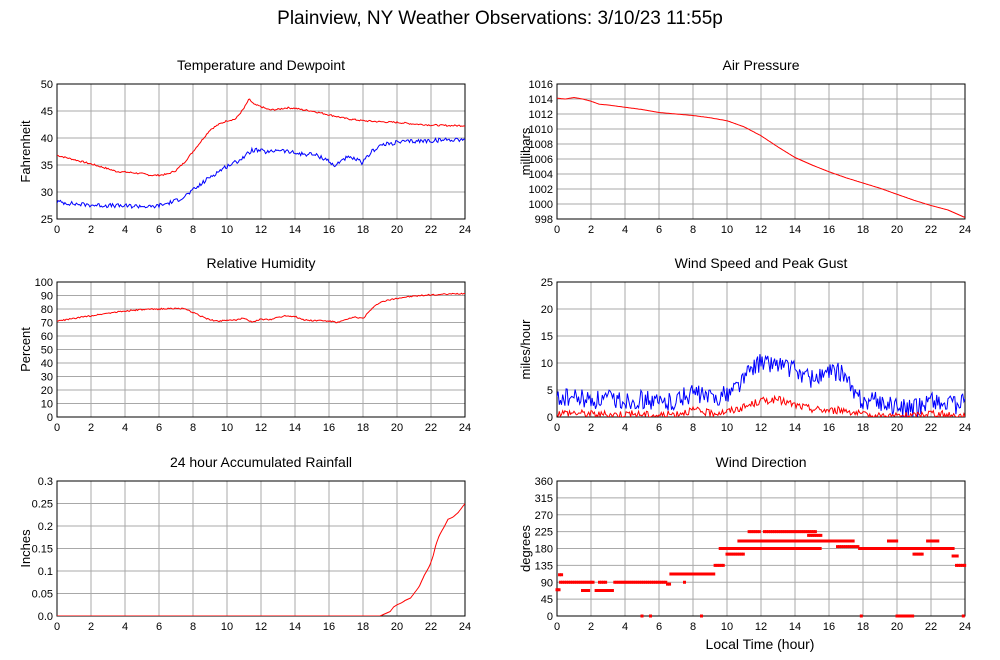 The height and width of the screenshot is (660, 1000). I want to click on x-tick-label: 4, so click(125, 230).